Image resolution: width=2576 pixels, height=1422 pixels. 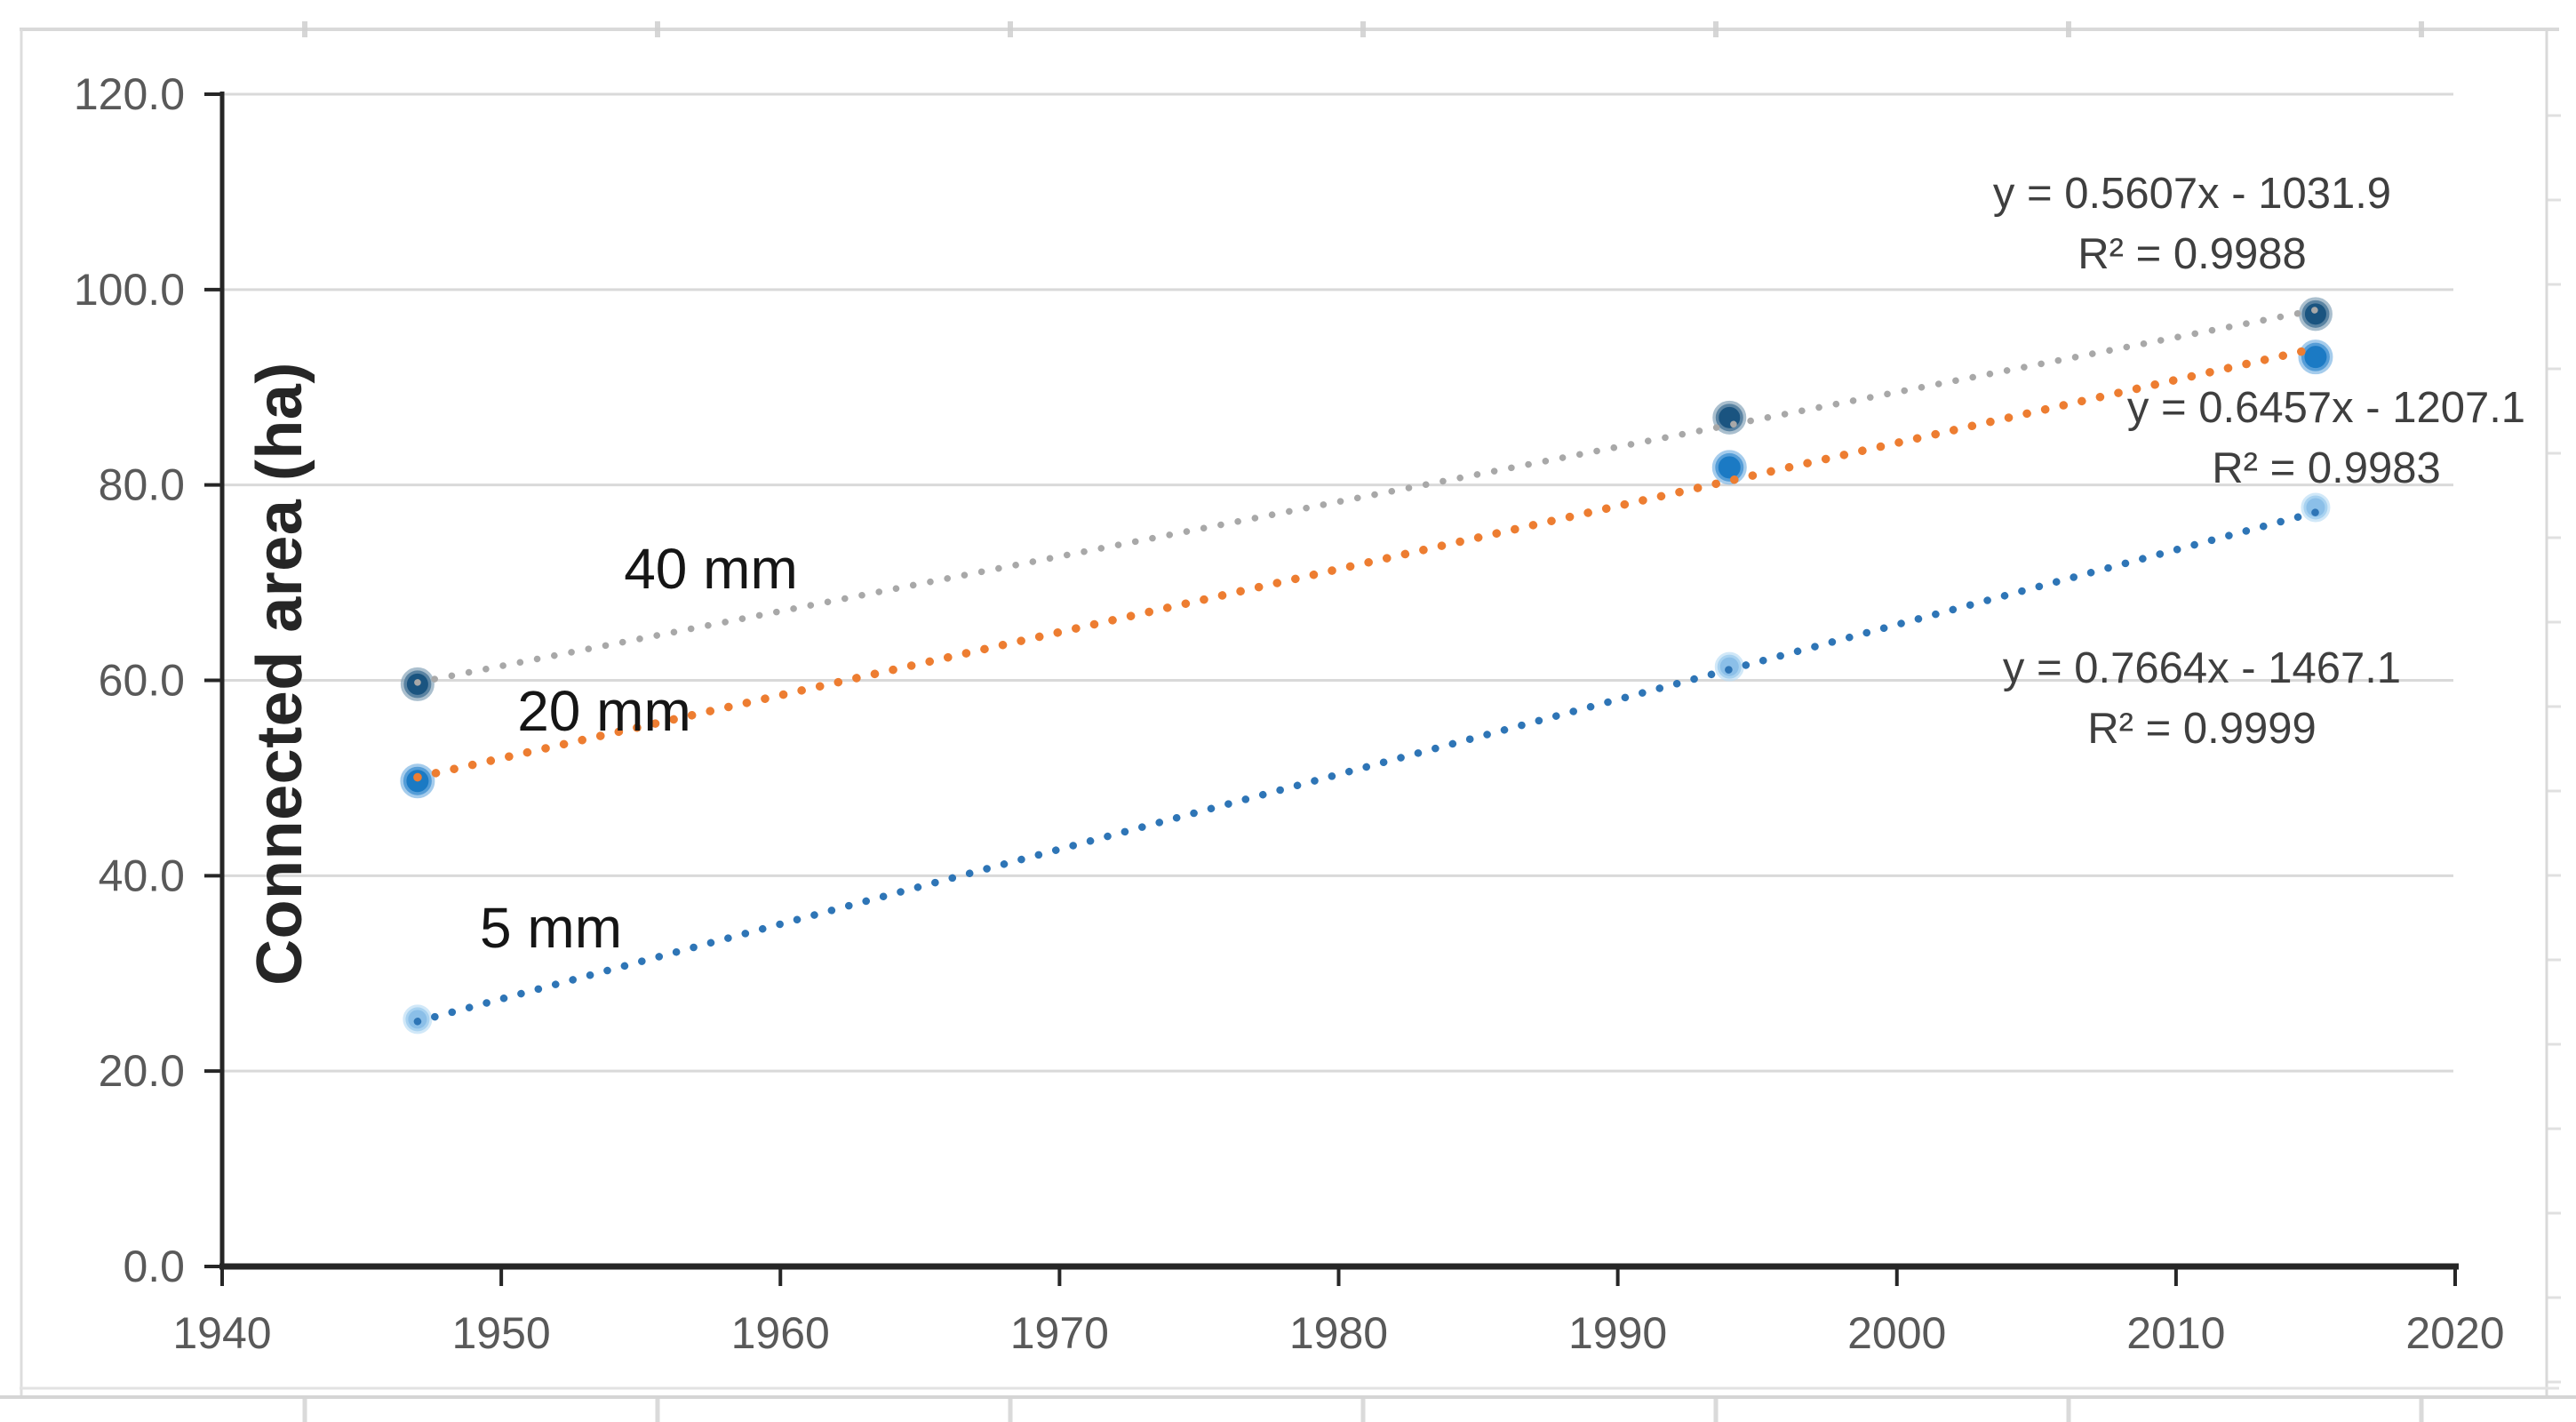 What do you see at coordinates (2192, 224) in the screenshot?
I see `trendline-equation-40mm: y = 0.5607x - 1031.9 R² = 0.9988` at bounding box center [2192, 224].